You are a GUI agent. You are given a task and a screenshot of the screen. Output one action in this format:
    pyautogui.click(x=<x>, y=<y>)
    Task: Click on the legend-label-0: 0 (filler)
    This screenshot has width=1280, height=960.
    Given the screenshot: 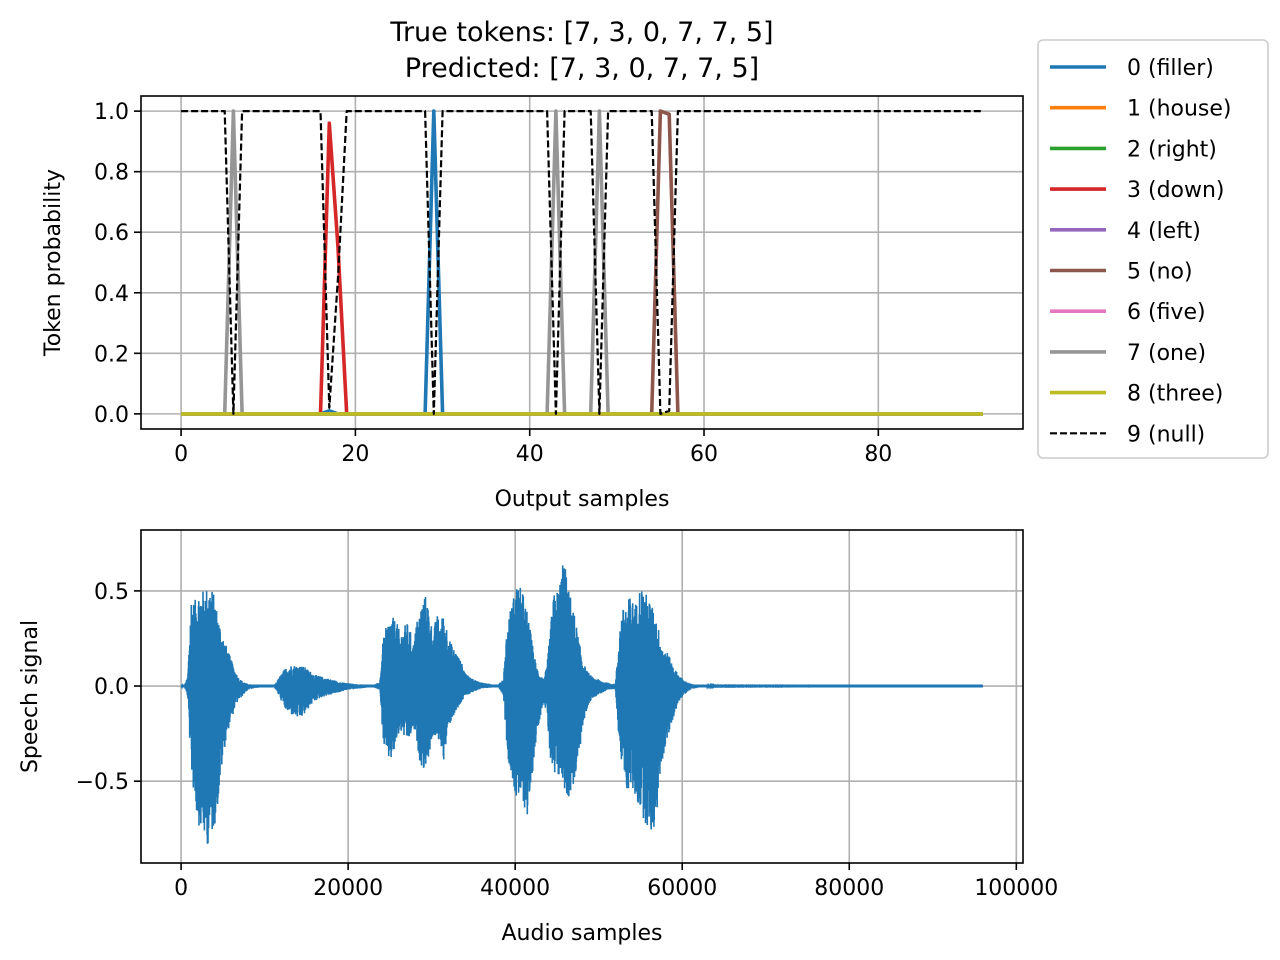 What is the action you would take?
    pyautogui.click(x=1170, y=68)
    